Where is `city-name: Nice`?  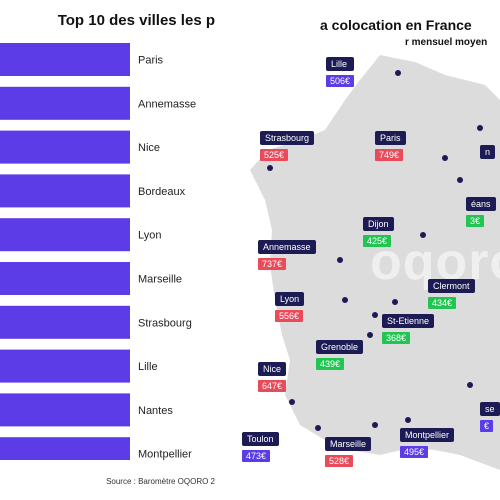
city-name: Nice is located at coordinates (272, 369).